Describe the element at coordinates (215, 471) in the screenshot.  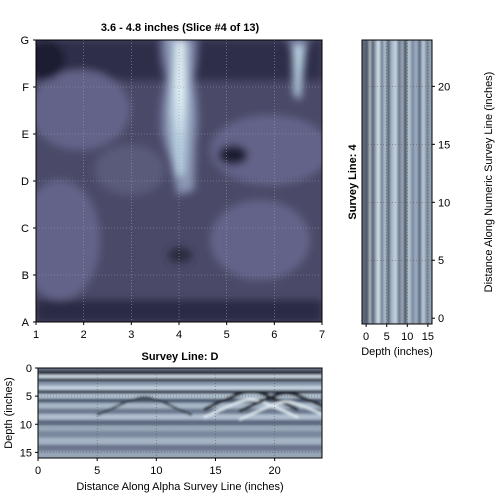
I see `bottom-xtick-label: 15` at that location.